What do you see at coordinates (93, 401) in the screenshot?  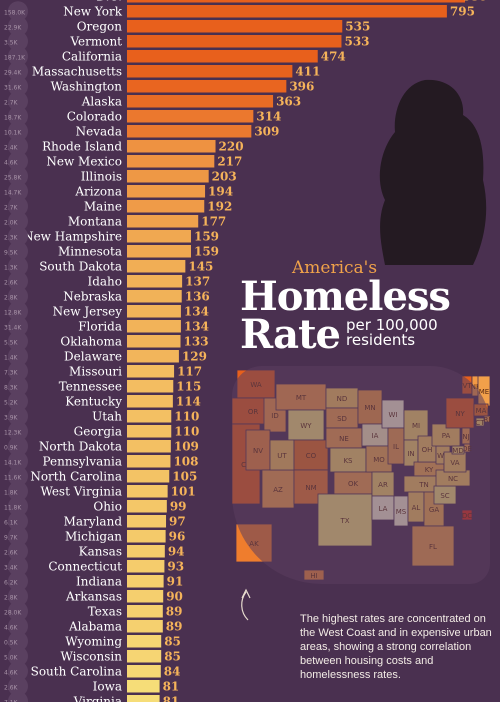 I see `category-label-27: Kentucky` at bounding box center [93, 401].